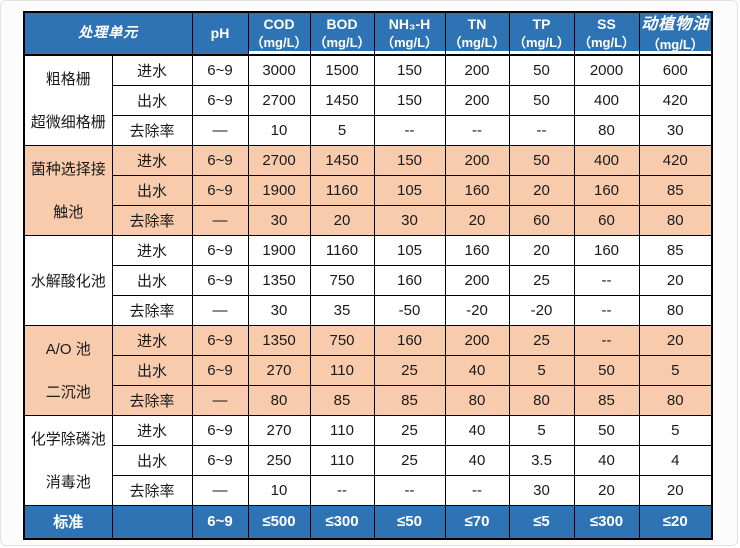  I want to click on value-cell: 60, so click(606, 220).